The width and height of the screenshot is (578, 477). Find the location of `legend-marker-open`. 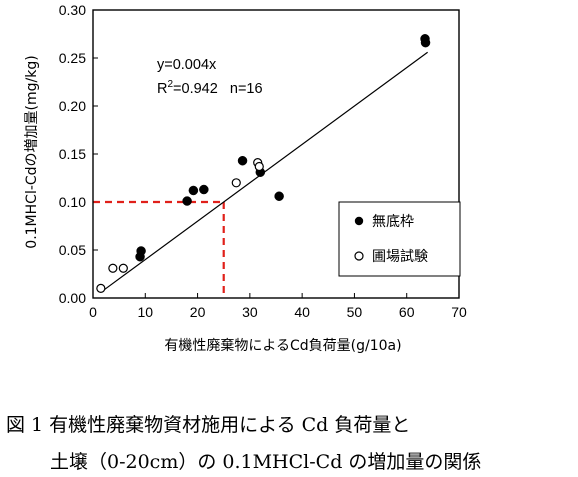

legend-marker-open is located at coordinates (359, 256).